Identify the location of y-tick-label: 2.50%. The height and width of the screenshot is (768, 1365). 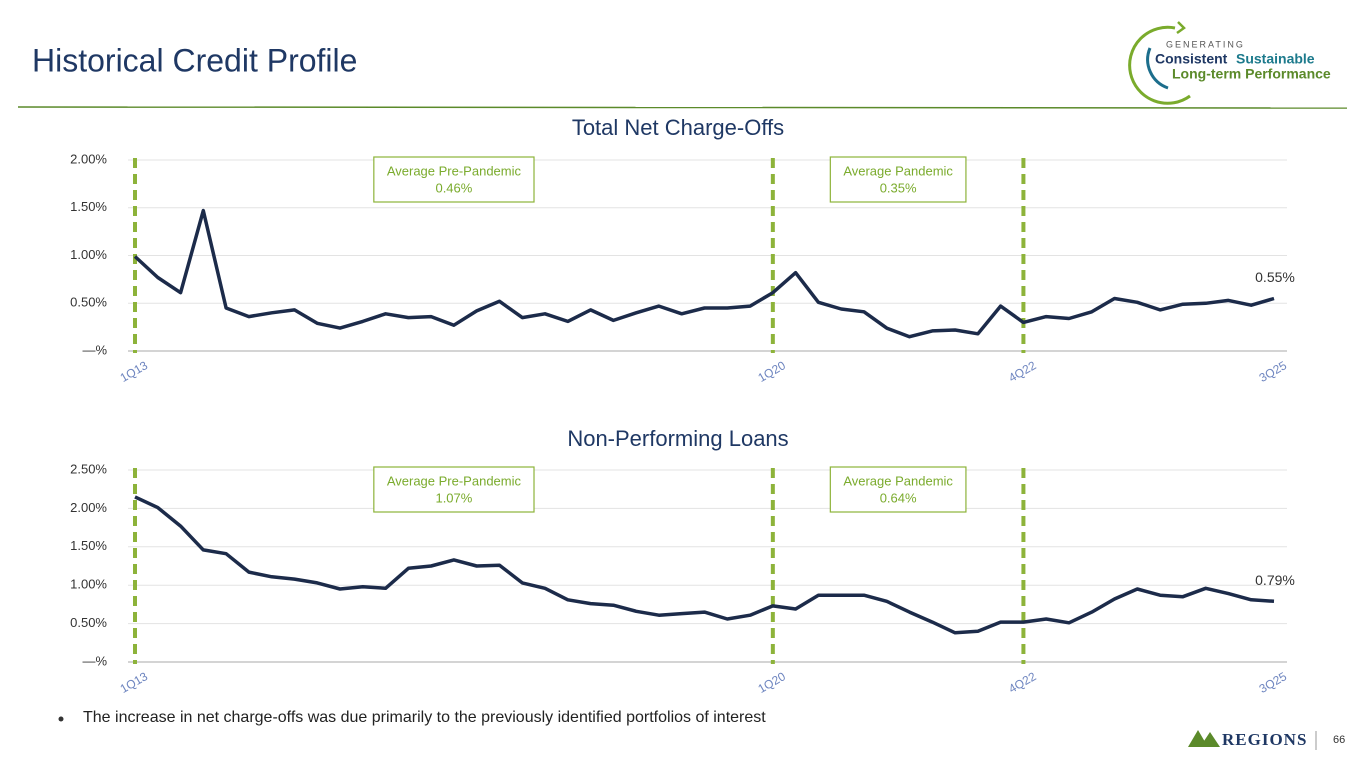
(88, 468).